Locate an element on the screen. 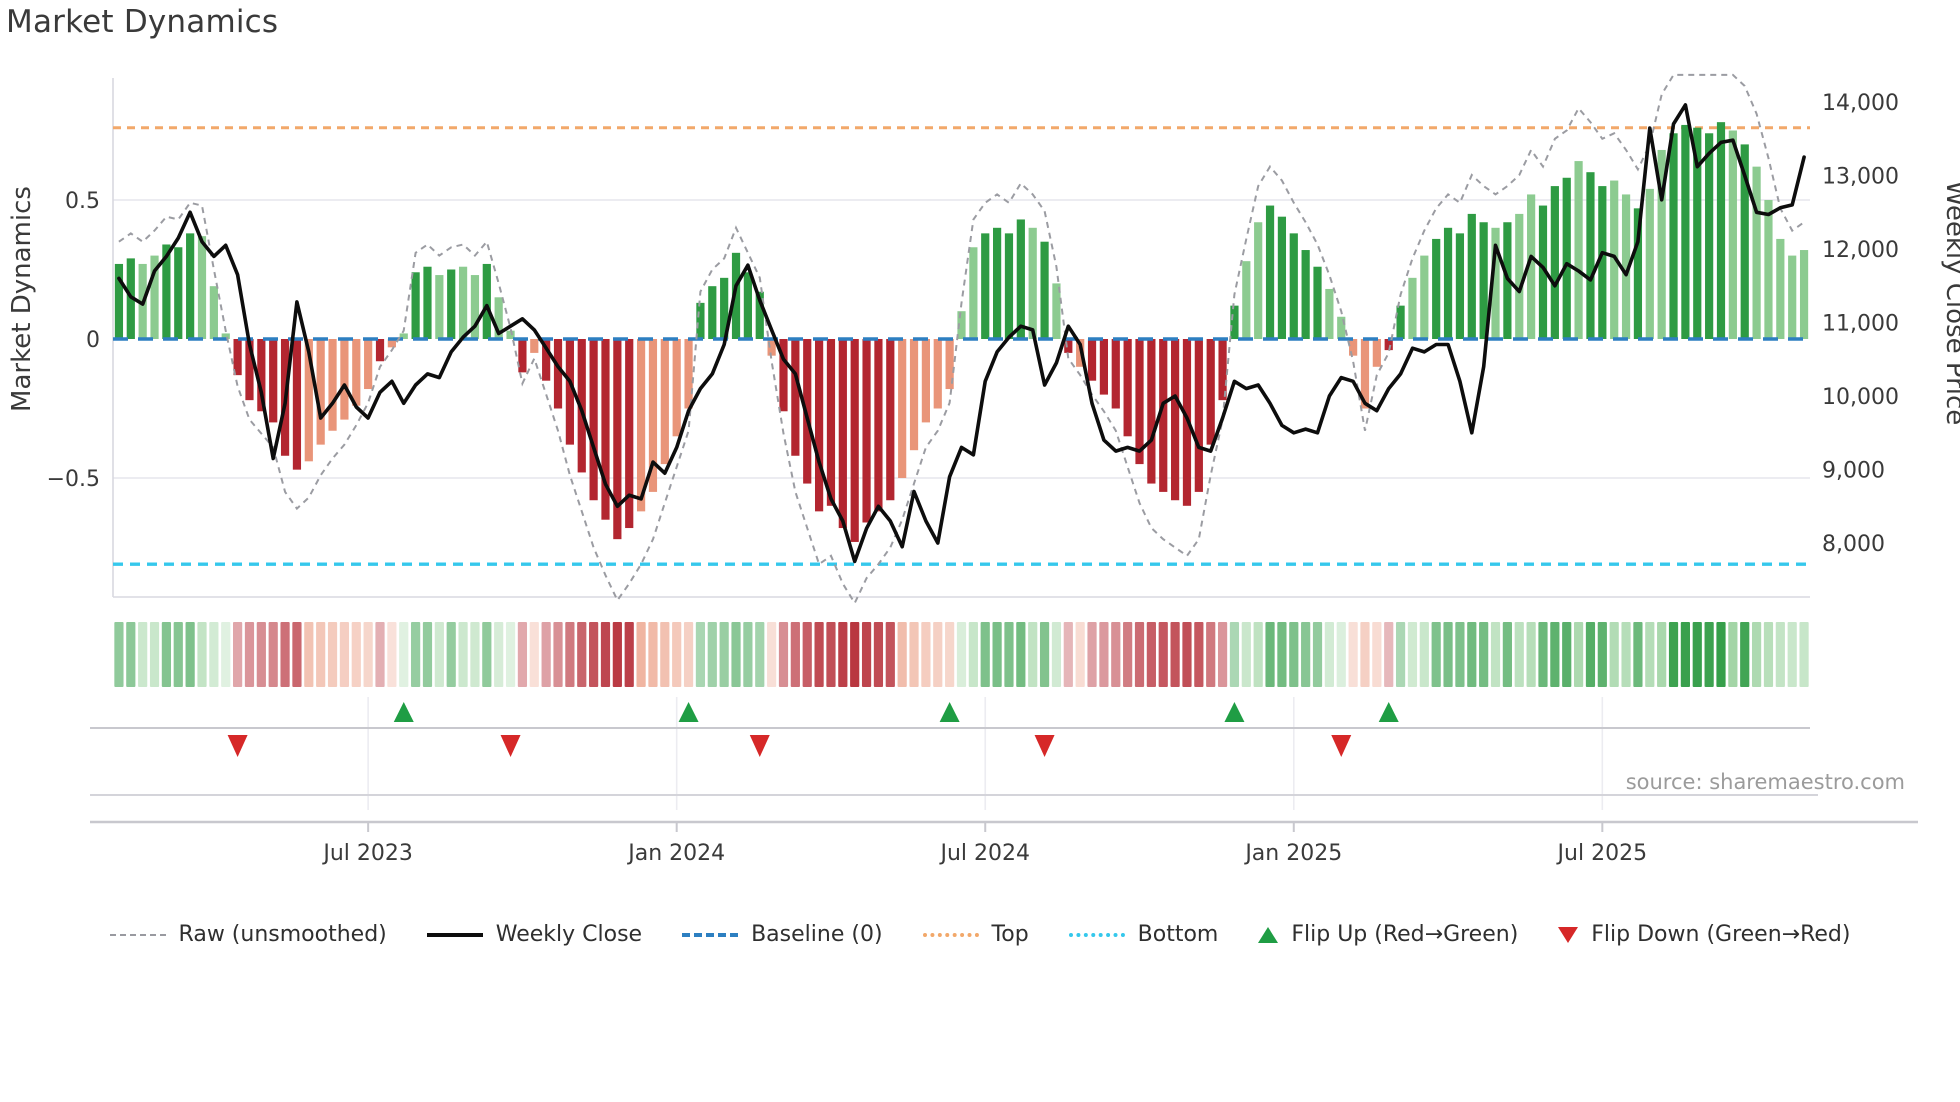  legend-item-green-up-triangle: Flip Up (Red→Green) is located at coordinates (1388, 934).